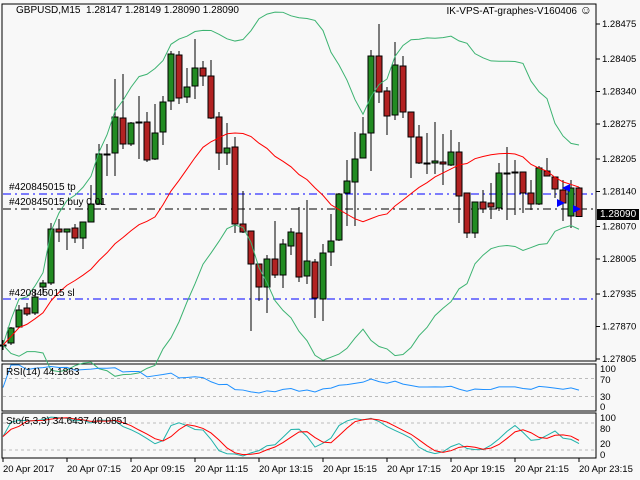 This screenshot has height=480, width=640. Describe the element at coordinates (619, 327) in the screenshot. I see `y-tick-label: 1.27870` at that location.